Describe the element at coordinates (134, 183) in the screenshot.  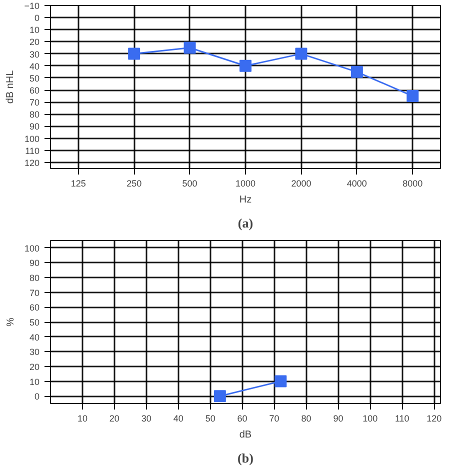
I see `x-tick-label: 250` at that location.